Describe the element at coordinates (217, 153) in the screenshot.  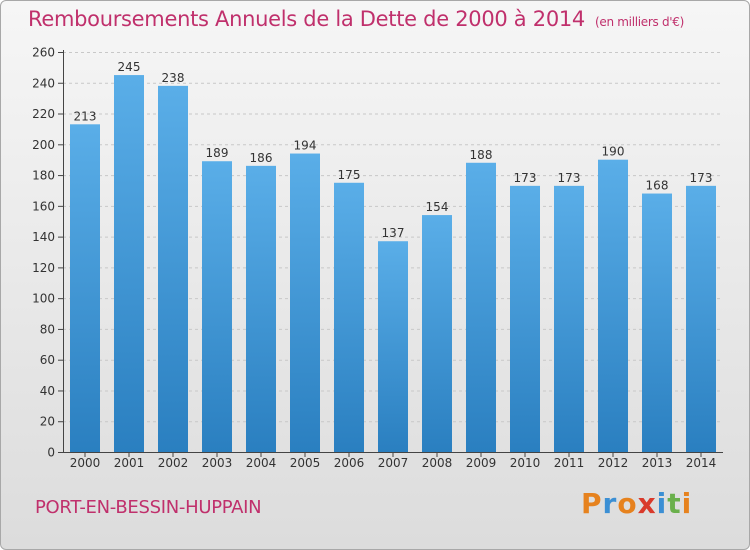
I see `data-label: 189` at that location.